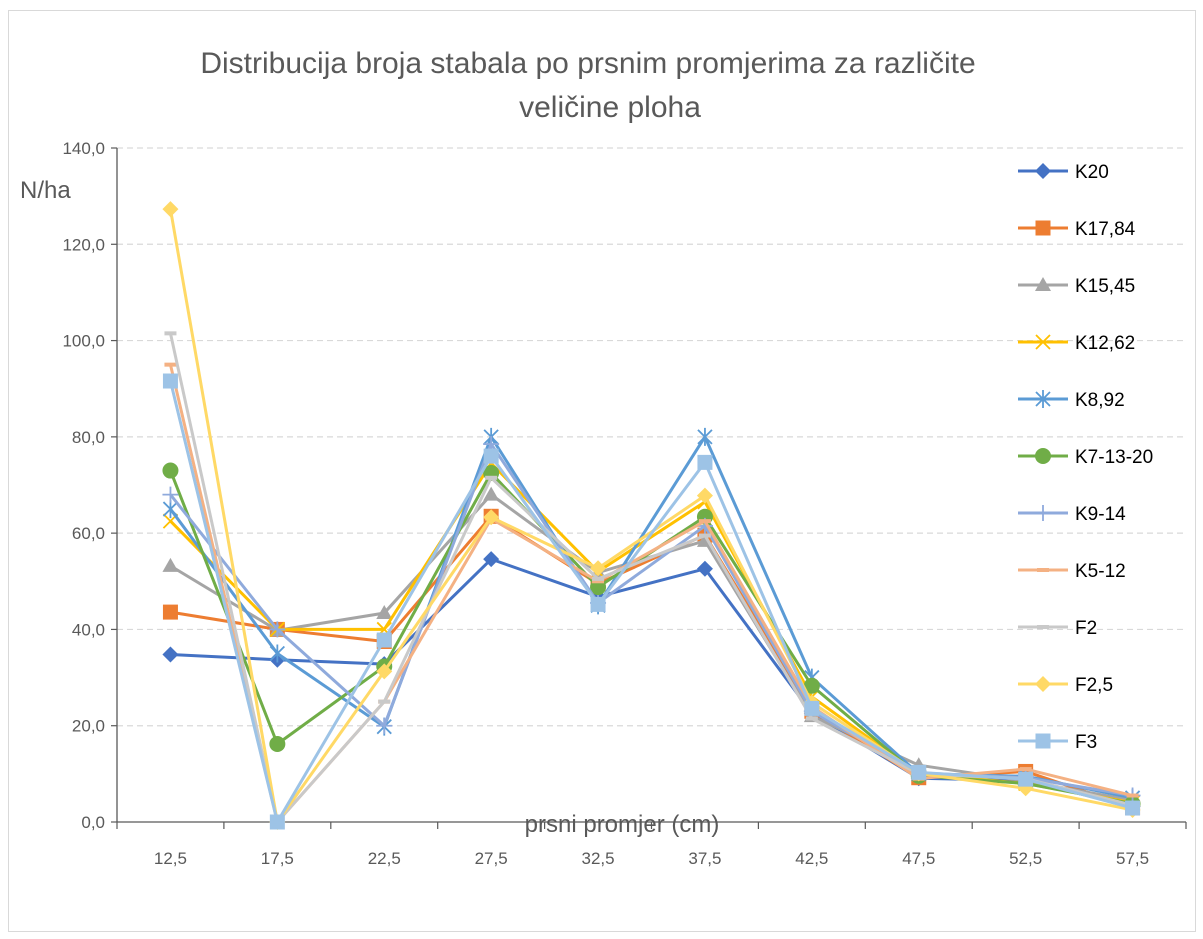 The width and height of the screenshot is (1203, 939). Describe the element at coordinates (1092, 172) in the screenshot. I see `legend-label: K20` at that location.